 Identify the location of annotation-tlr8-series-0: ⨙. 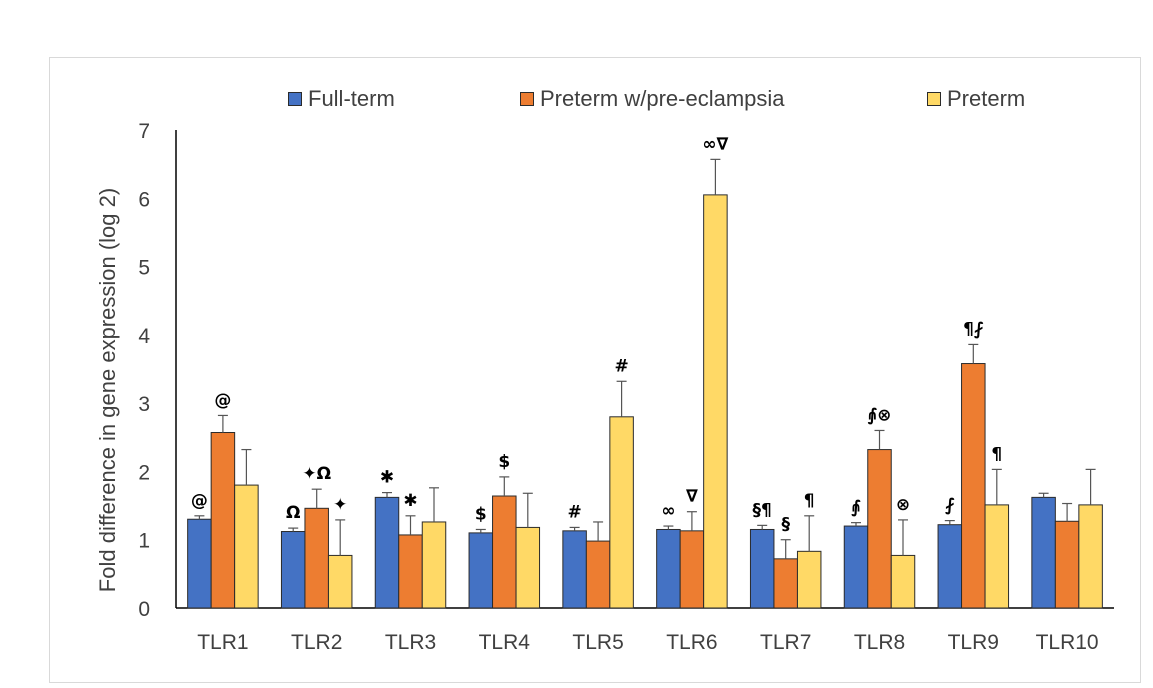
(856, 508).